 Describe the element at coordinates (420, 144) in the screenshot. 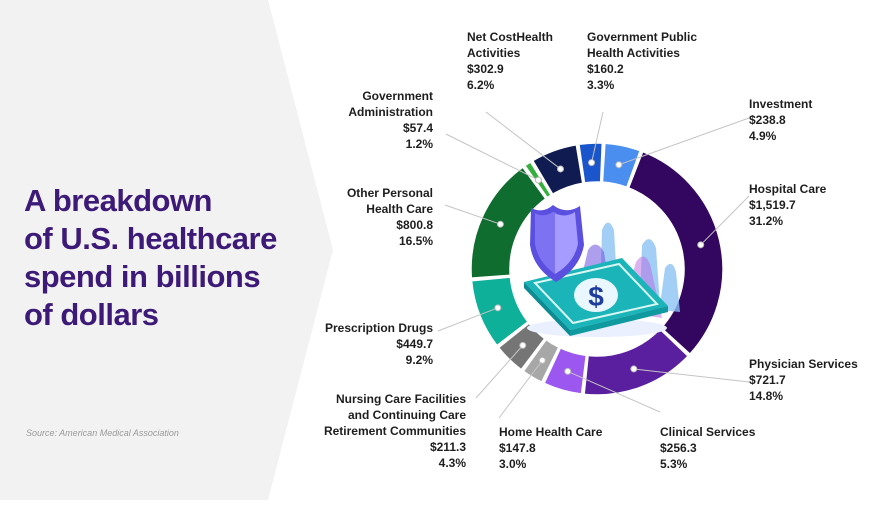

I see `slice-percent: 1.2%` at that location.